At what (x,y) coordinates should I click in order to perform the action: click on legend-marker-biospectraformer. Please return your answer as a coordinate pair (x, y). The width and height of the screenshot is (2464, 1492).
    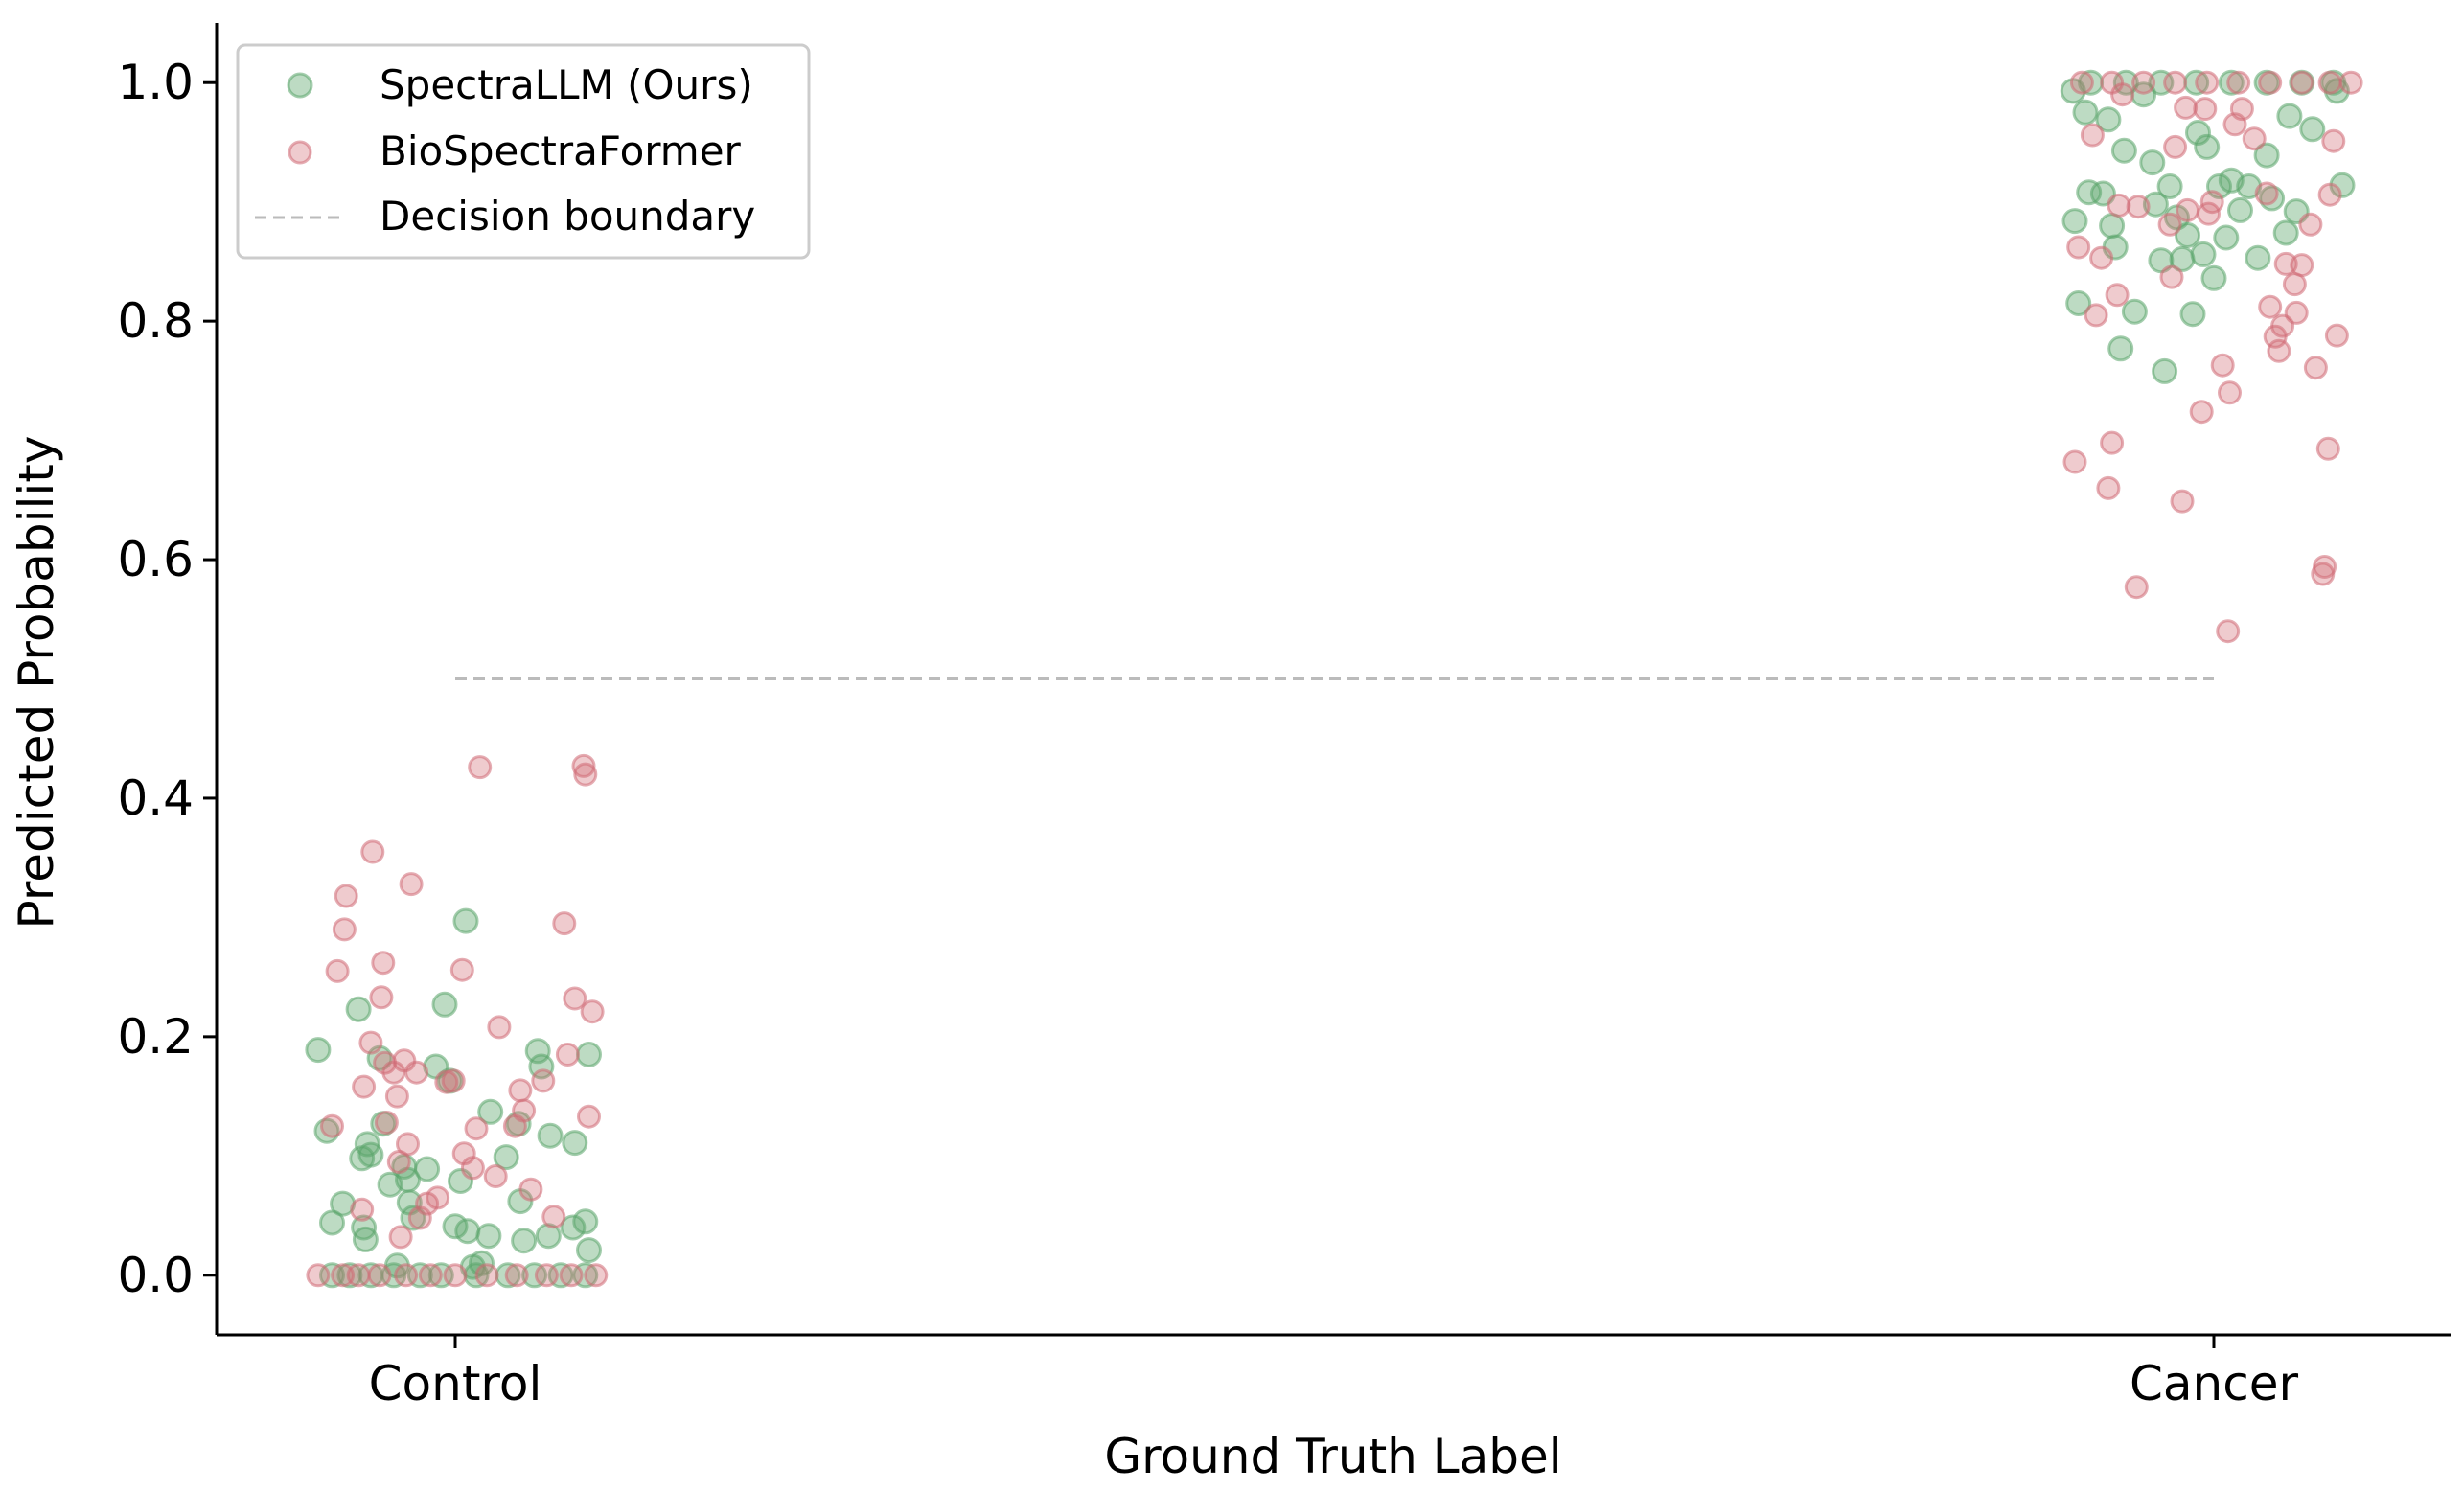
    Looking at the image, I should click on (300, 153).